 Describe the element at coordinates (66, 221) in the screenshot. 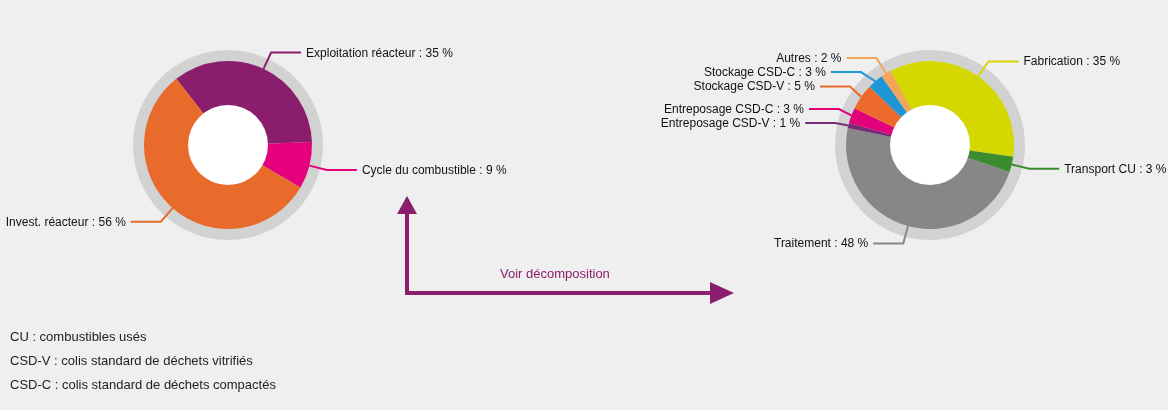

I see `slice-label: Invest. réacteur : 56 %` at that location.